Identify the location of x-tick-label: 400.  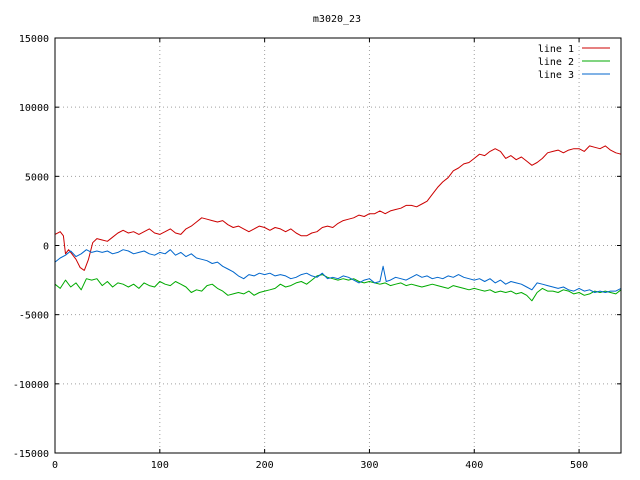
(474, 465).